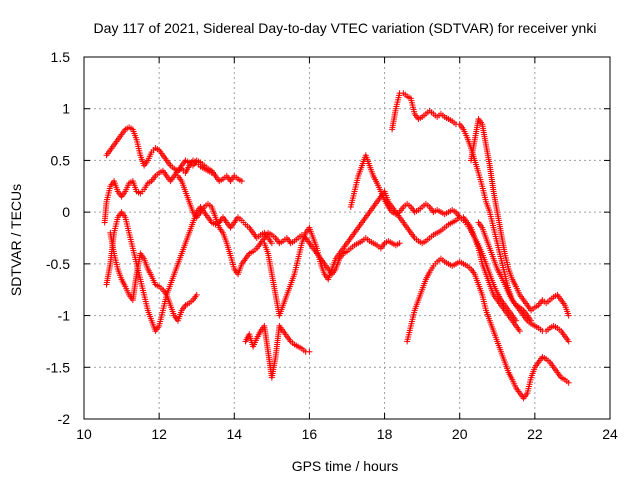 The width and height of the screenshot is (640, 480). Describe the element at coordinates (345, 466) in the screenshot. I see `x-axis-label: GPS time / hours` at that location.